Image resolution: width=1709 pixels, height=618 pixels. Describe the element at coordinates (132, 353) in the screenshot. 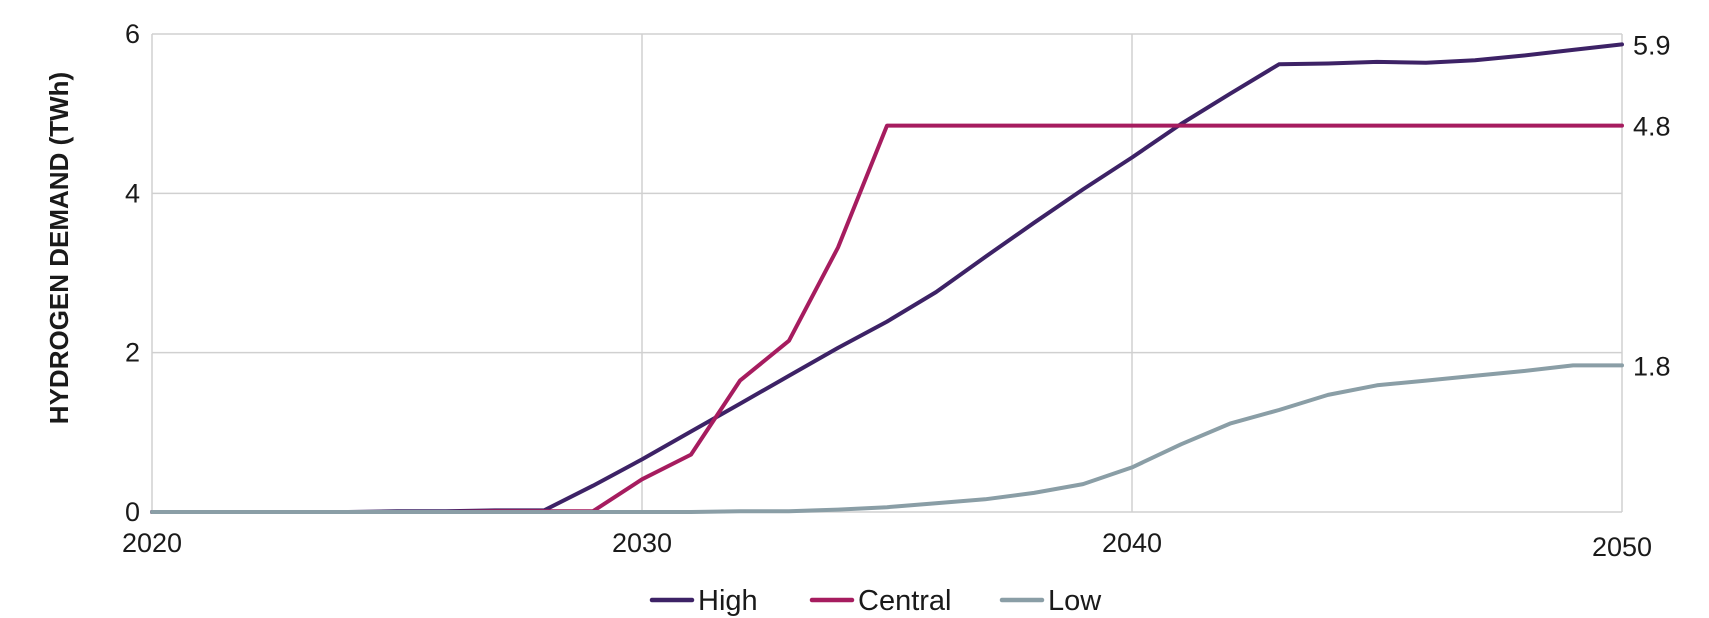

I see `y-tick-label: 2` at that location.